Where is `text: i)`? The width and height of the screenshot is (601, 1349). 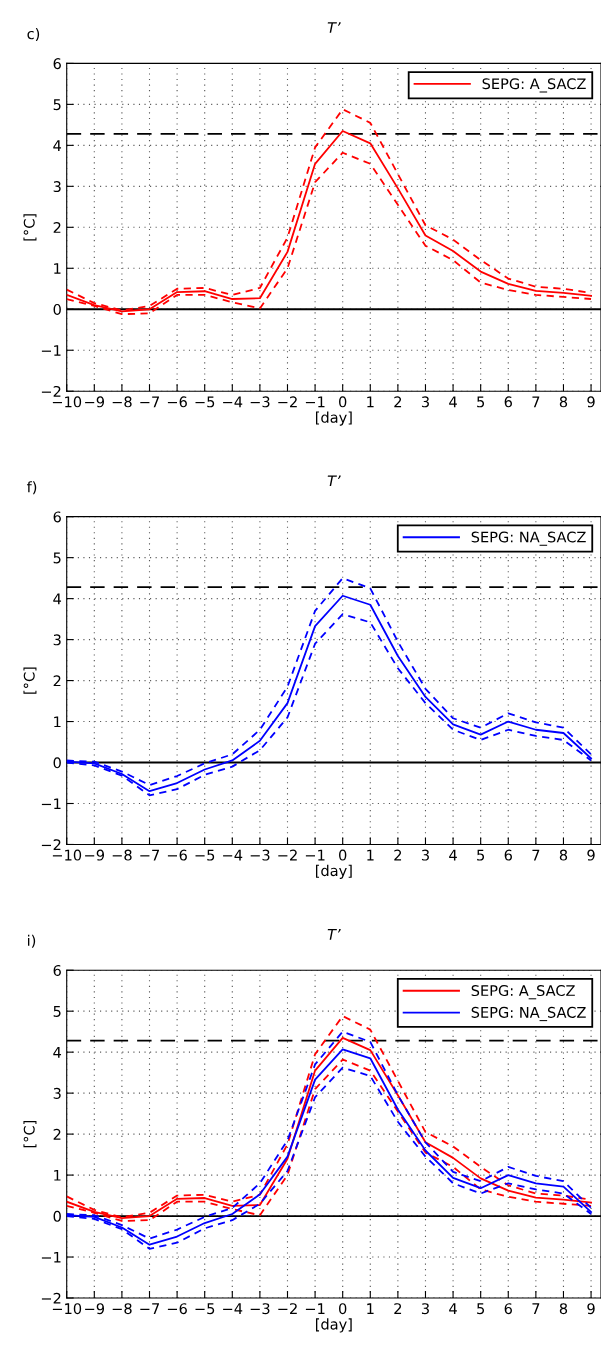
text: i) is located at coordinates (32, 941).